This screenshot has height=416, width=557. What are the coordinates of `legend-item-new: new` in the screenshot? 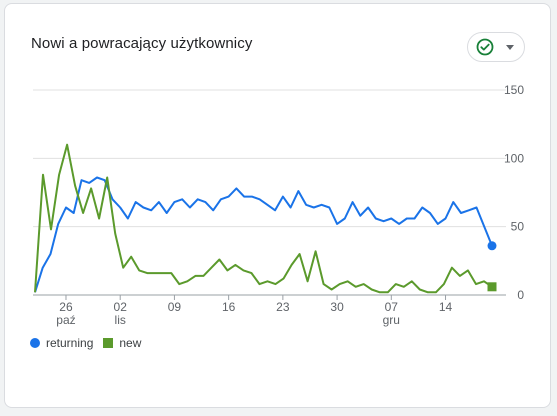 It's located at (122, 343).